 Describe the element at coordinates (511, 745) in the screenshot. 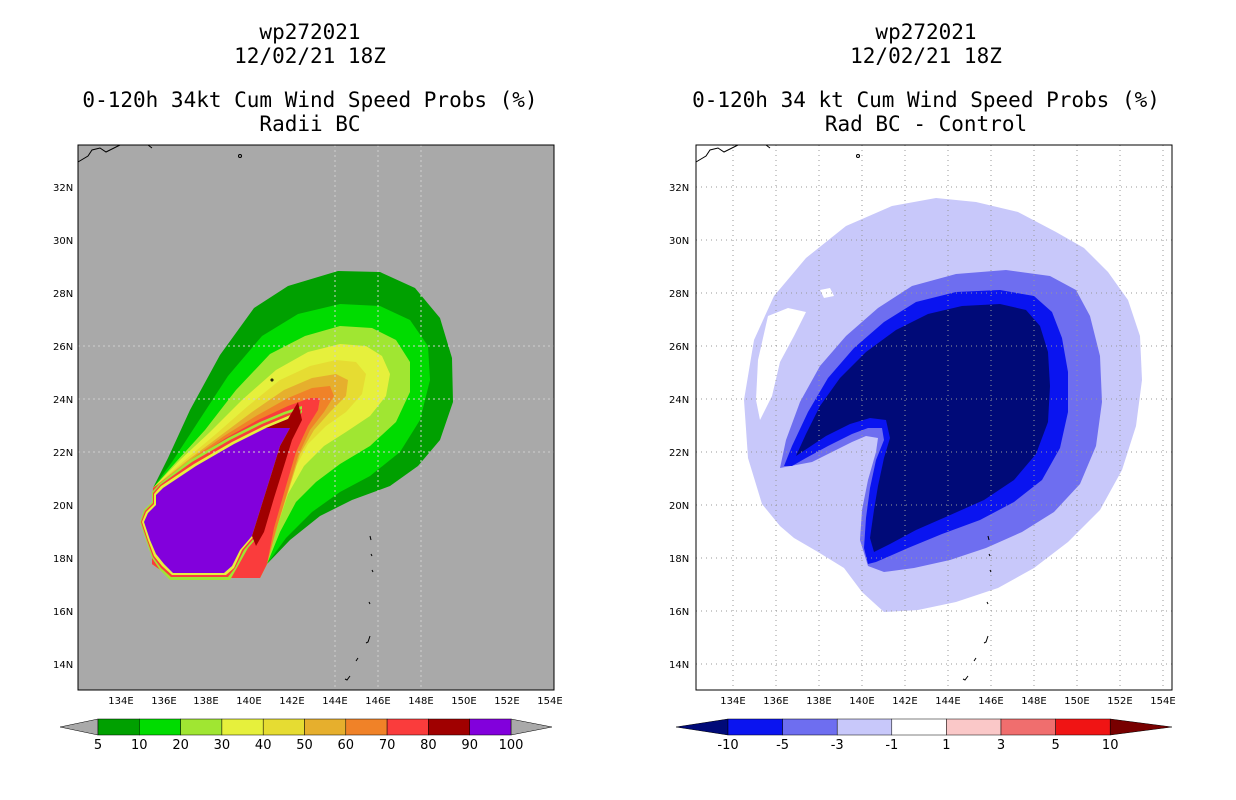

I see `colorbar-label: 100` at that location.